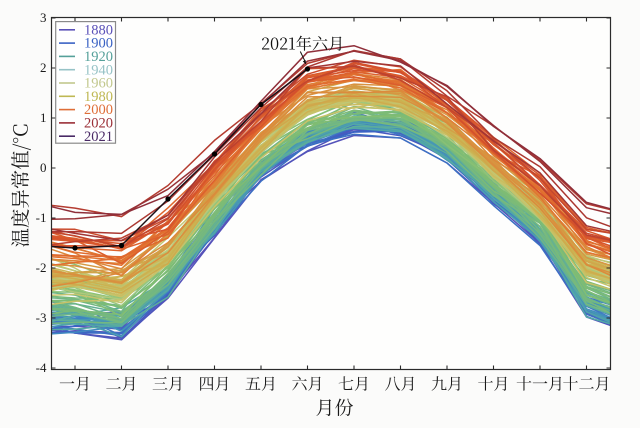 This screenshot has height=433, width=640. Describe the element at coordinates (98, 30) in the screenshot. I see `svg-text: 1880` at that location.